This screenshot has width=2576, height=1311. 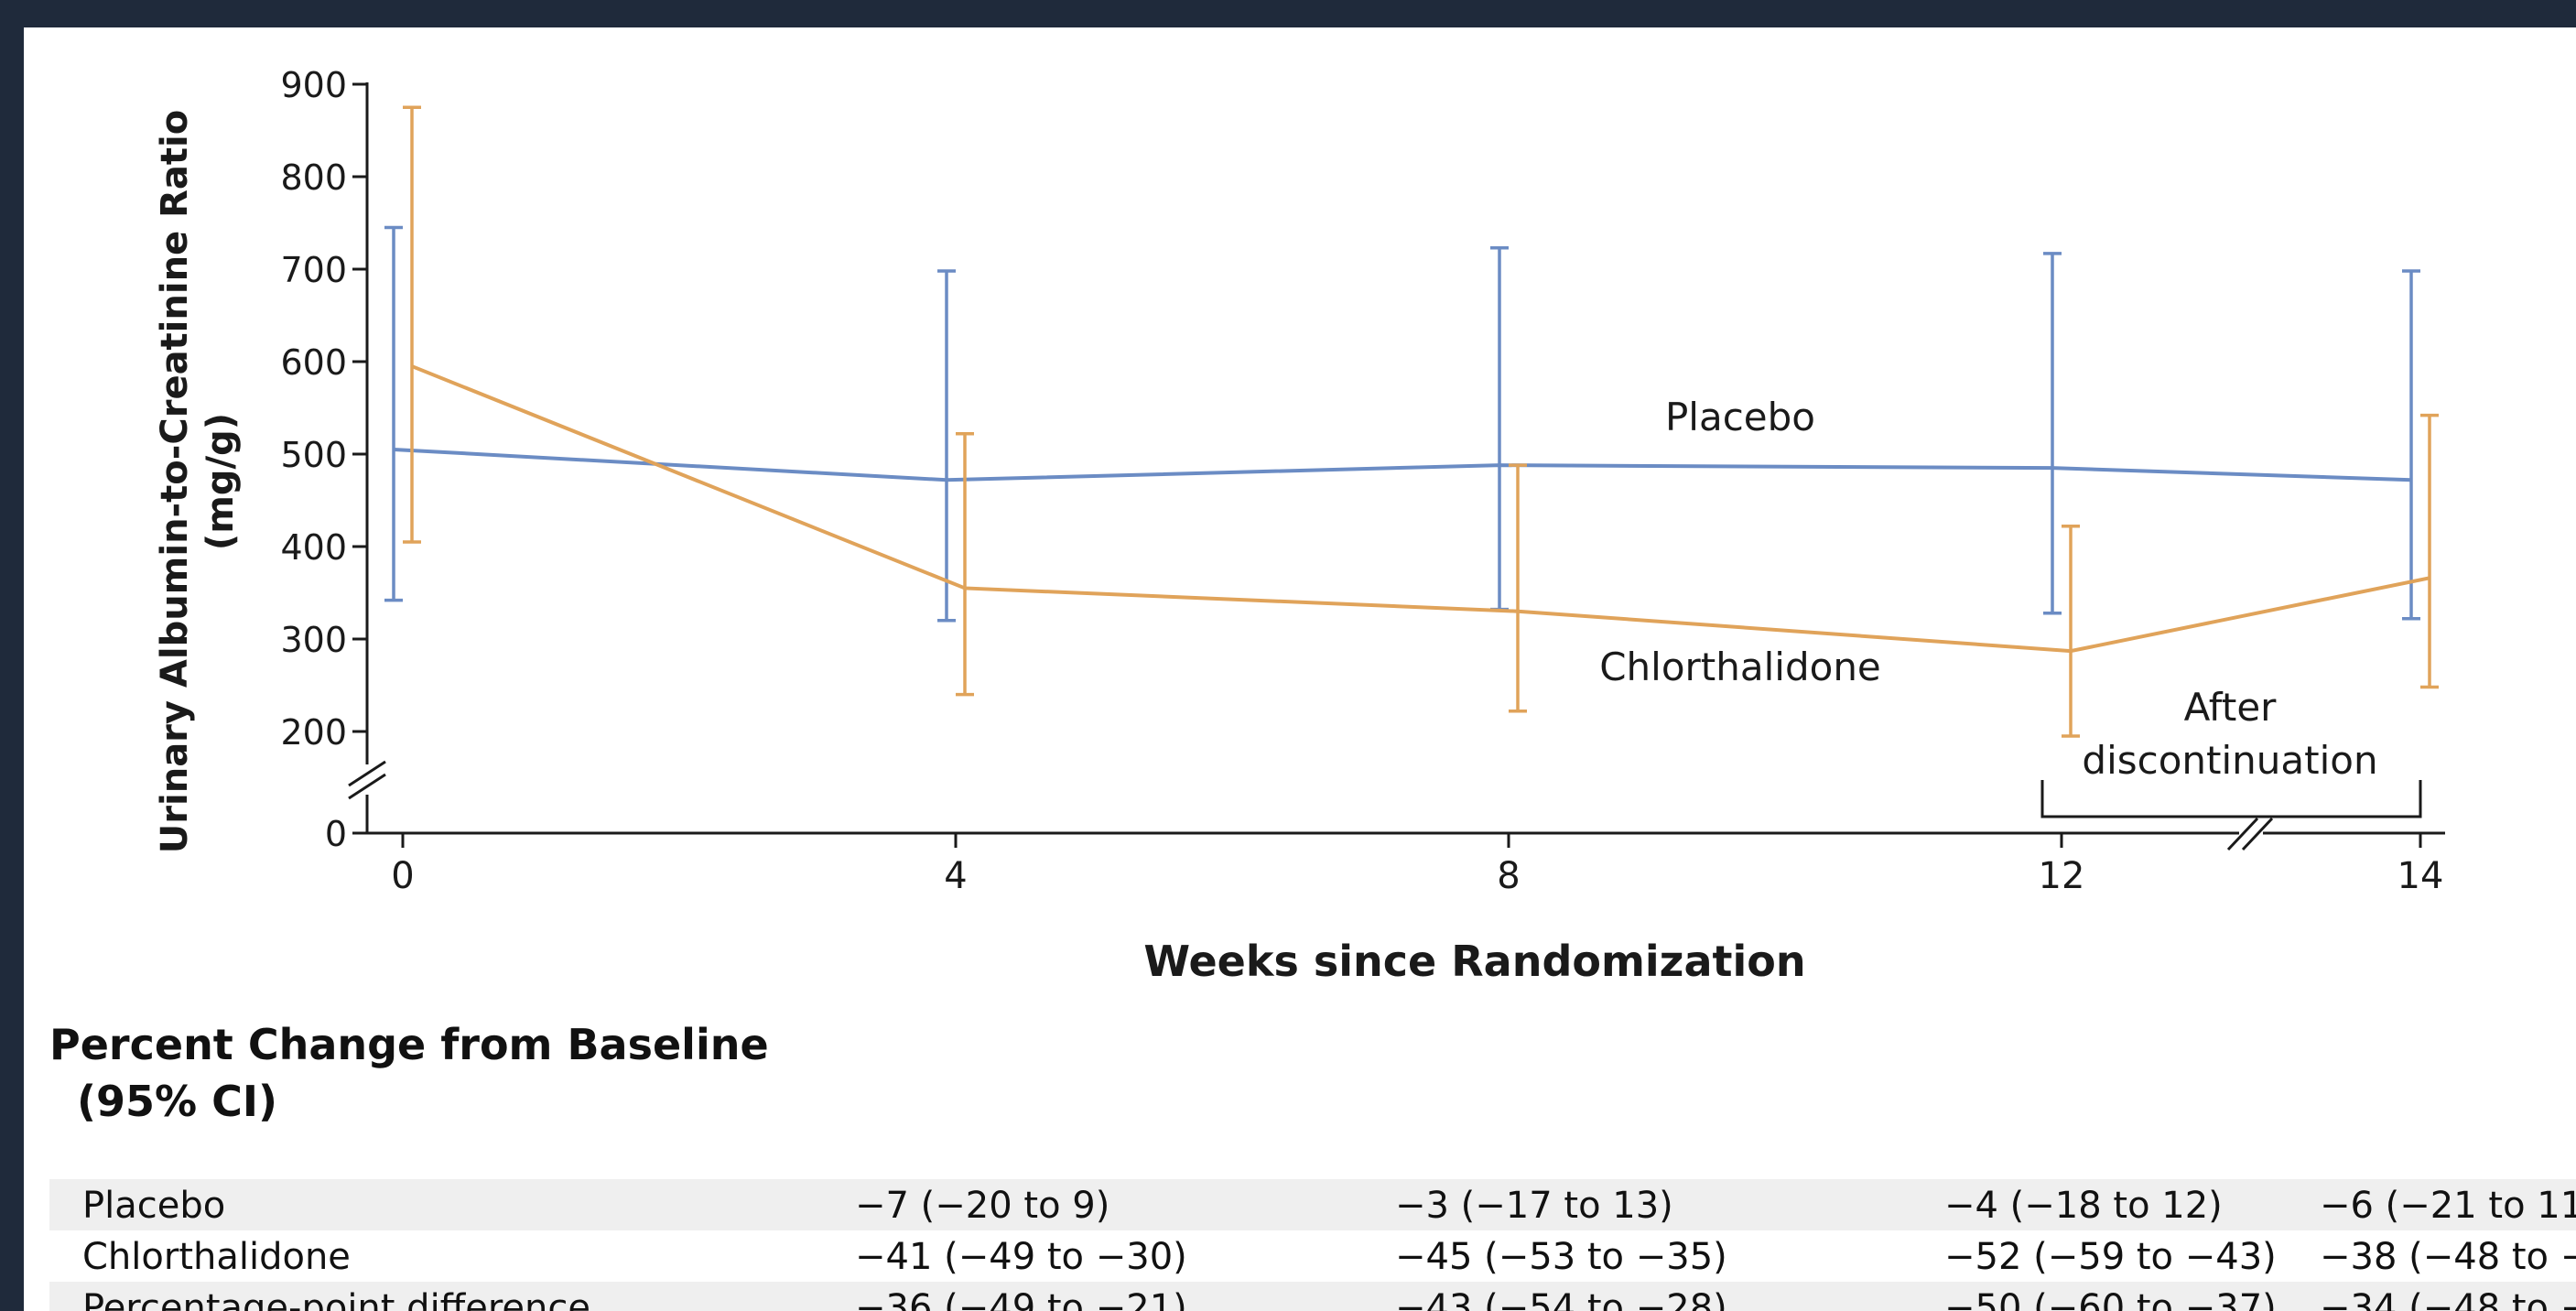 I want to click on cell-week-12: −50 (−60 to −37), so click(x=2110, y=1299).